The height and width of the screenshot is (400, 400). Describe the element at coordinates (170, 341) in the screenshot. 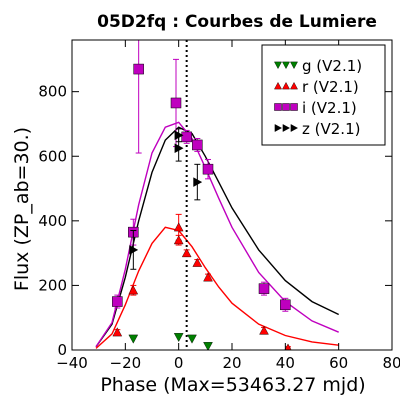

I see `series-g` at that location.